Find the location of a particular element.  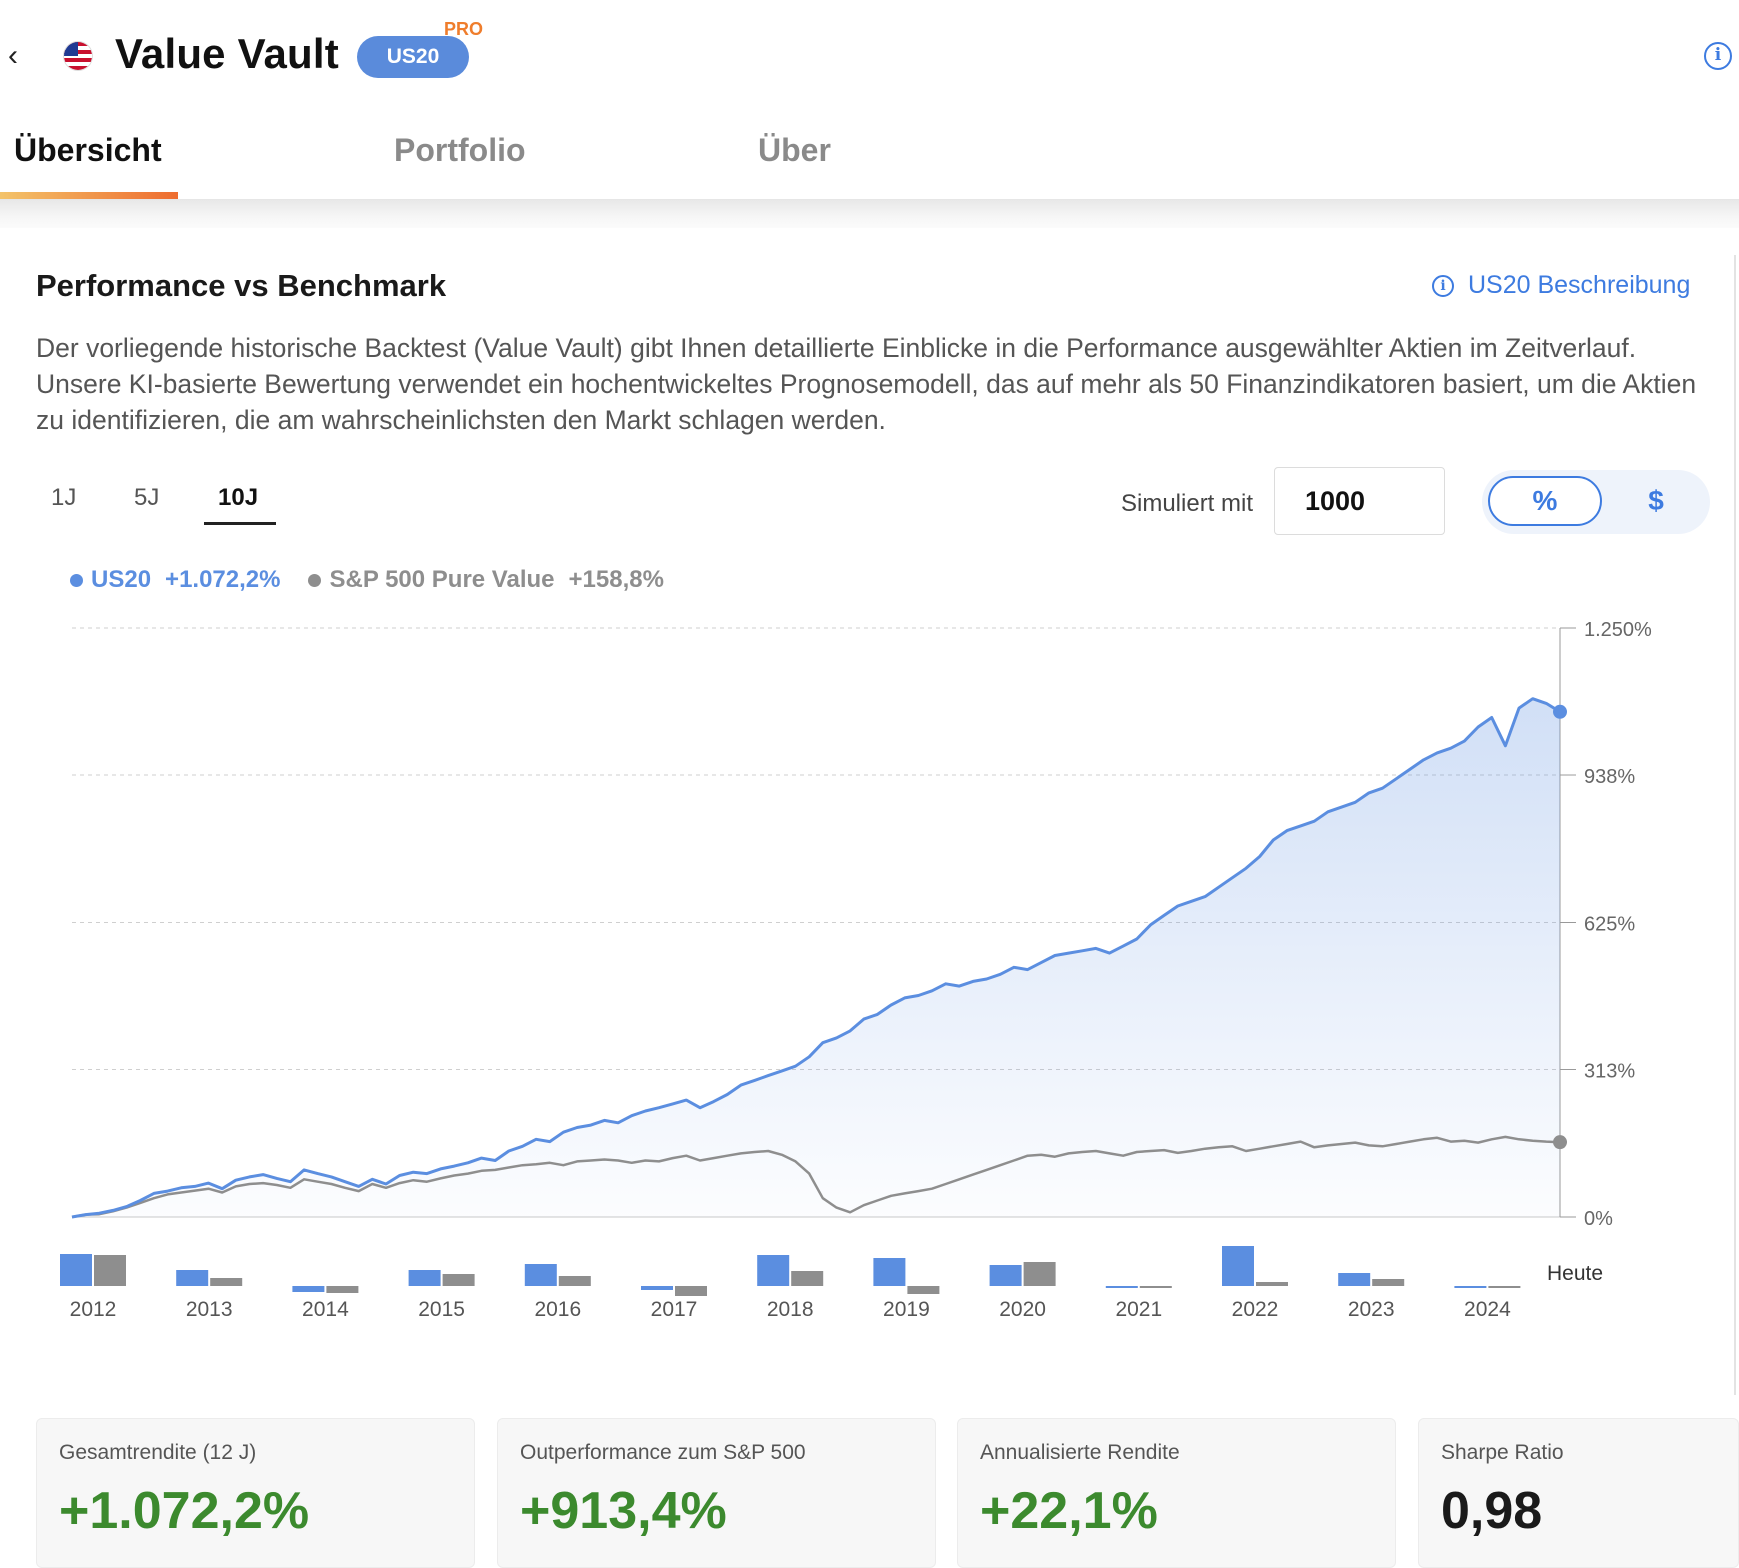

main-tabs: Übersicht Portfolio Über is located at coordinates (869, 155).